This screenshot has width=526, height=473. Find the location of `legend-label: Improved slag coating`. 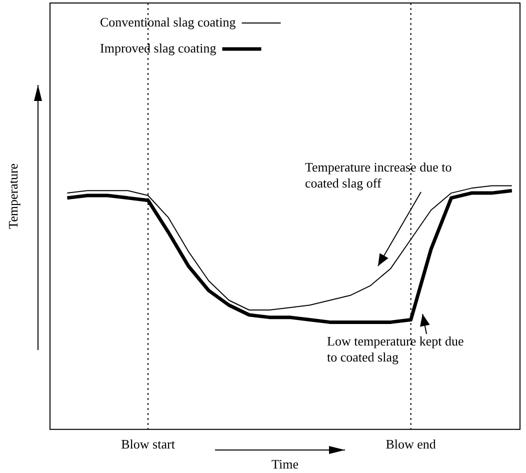

legend-label: Improved slag coating is located at coordinates (158, 48).